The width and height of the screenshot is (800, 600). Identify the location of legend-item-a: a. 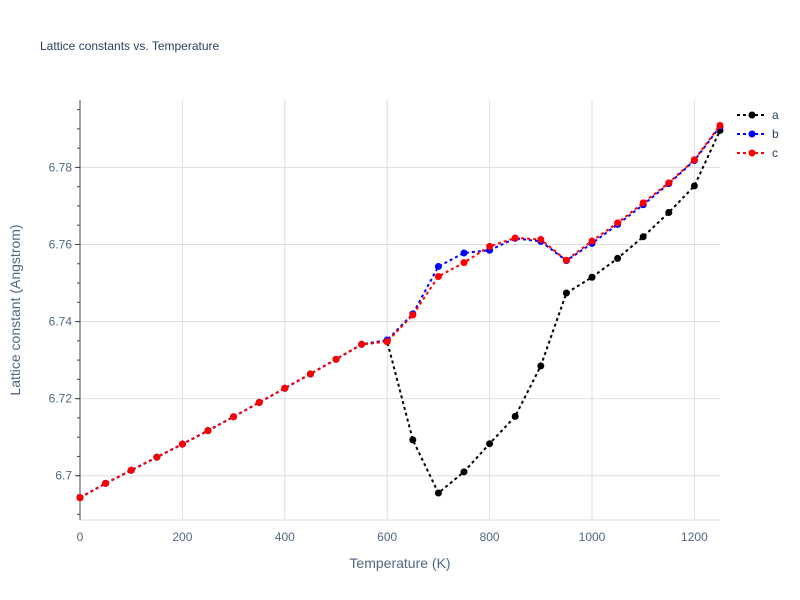
(758, 115).